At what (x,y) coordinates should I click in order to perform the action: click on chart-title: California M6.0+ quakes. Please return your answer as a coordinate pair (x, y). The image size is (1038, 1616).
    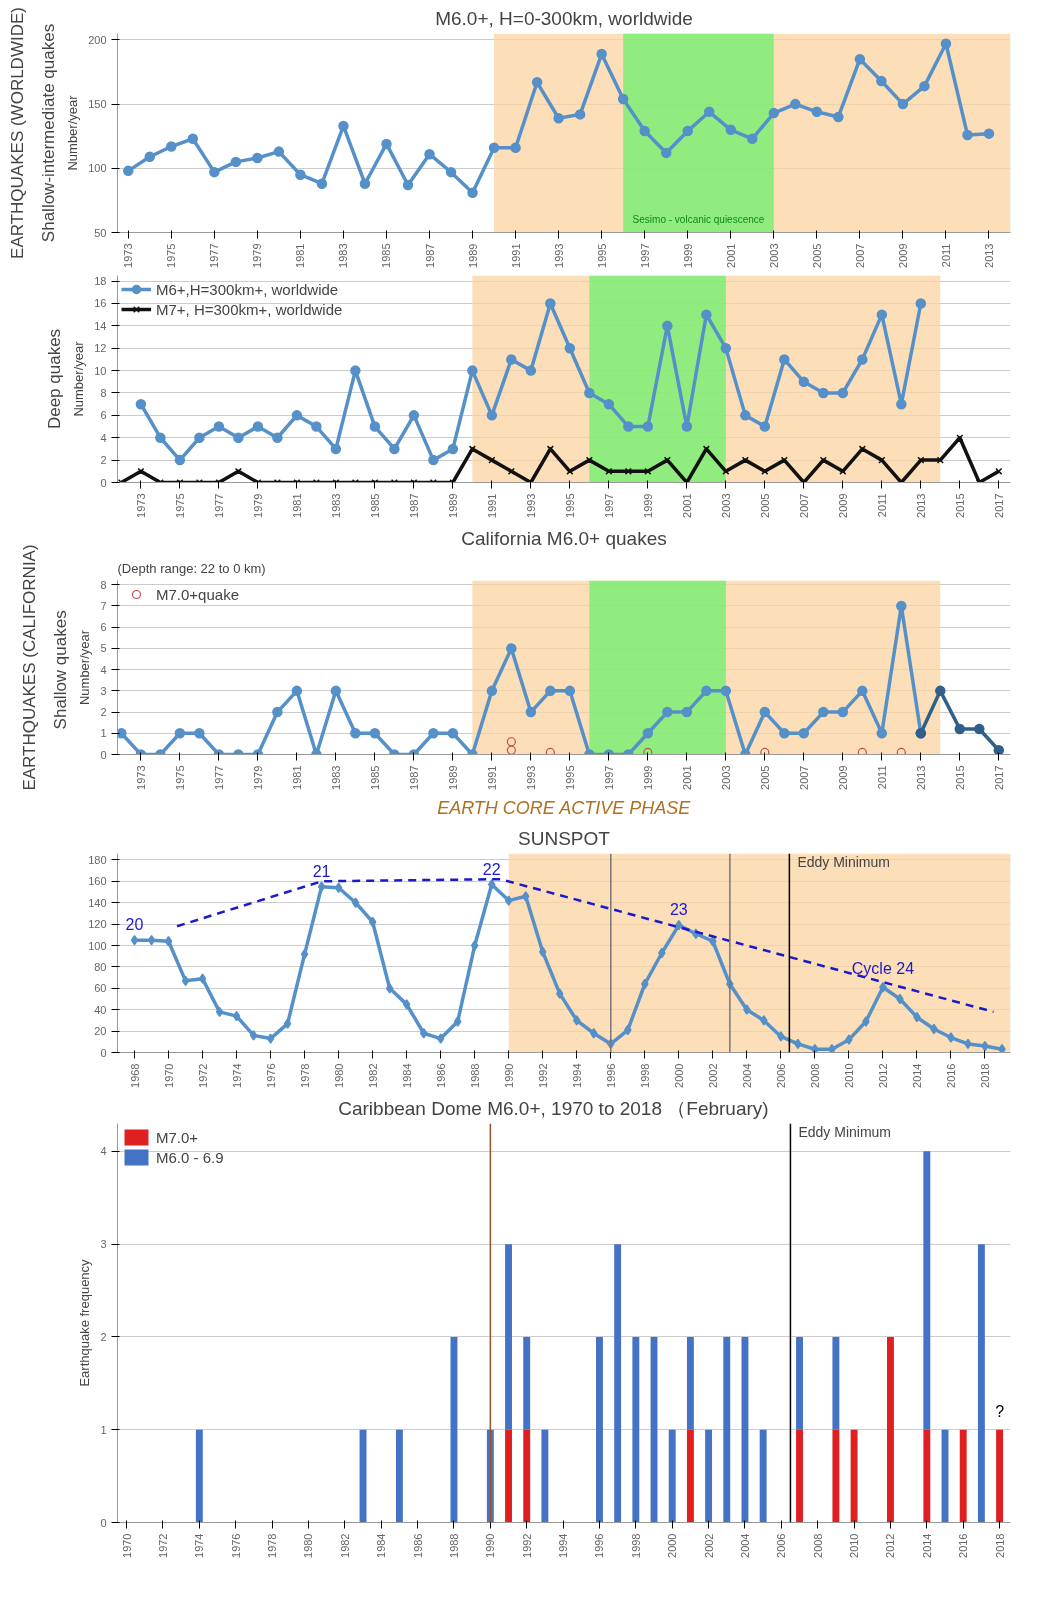
    Looking at the image, I should click on (564, 538).